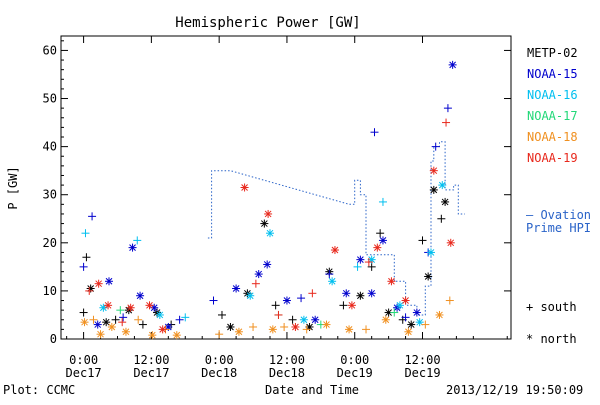 Image resolution: width=600 pixels, height=405 pixels. Describe the element at coordinates (552, 158) in the screenshot. I see `legend-entry: NOAA-19` at that location.